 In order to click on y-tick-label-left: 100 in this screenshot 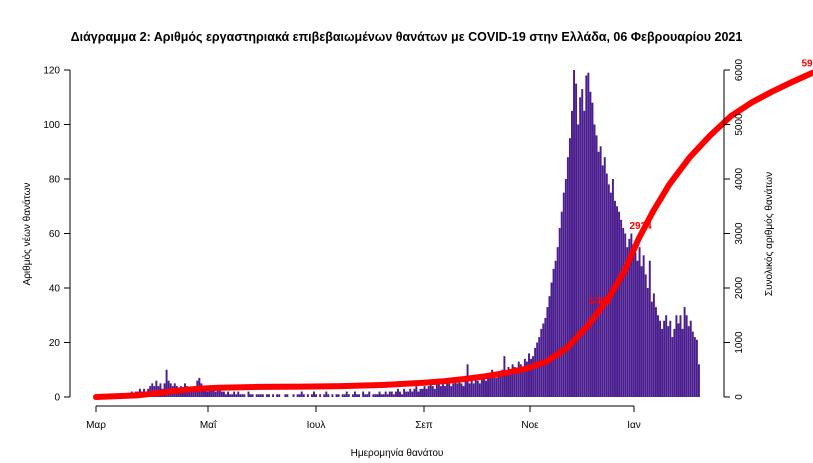, I will do `click(51, 125)`.